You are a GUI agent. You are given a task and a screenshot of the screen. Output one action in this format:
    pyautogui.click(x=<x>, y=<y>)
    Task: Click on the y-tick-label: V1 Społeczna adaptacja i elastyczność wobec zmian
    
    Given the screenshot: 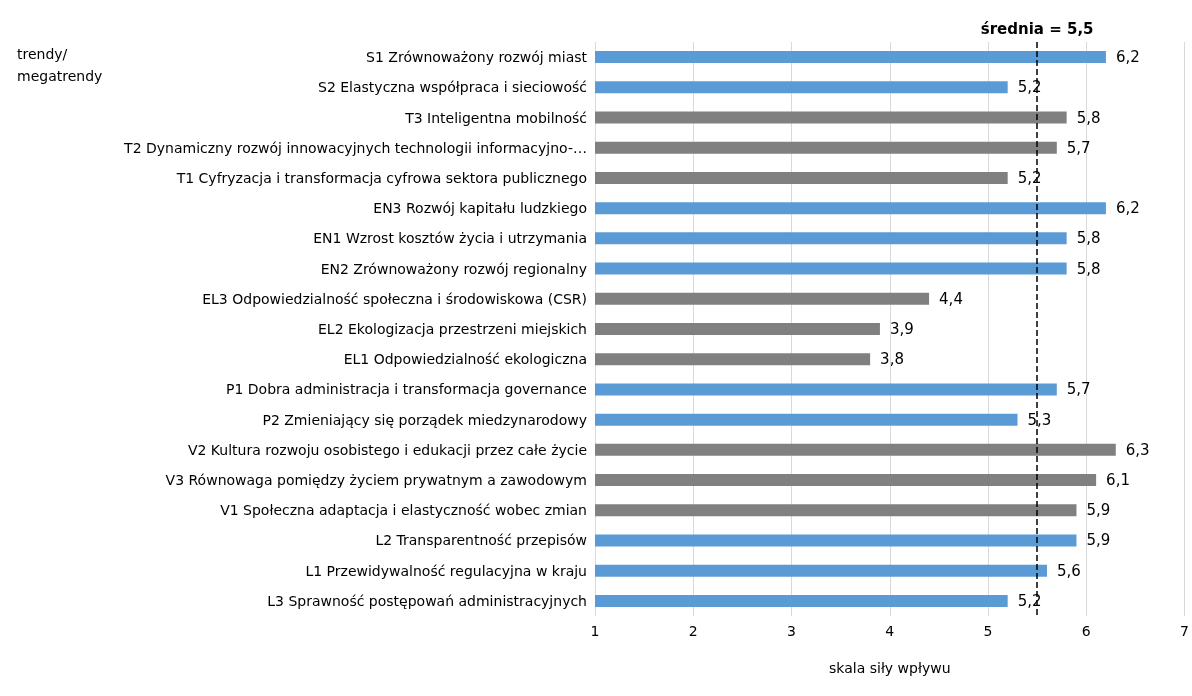 What is the action you would take?
    pyautogui.click(x=403, y=510)
    